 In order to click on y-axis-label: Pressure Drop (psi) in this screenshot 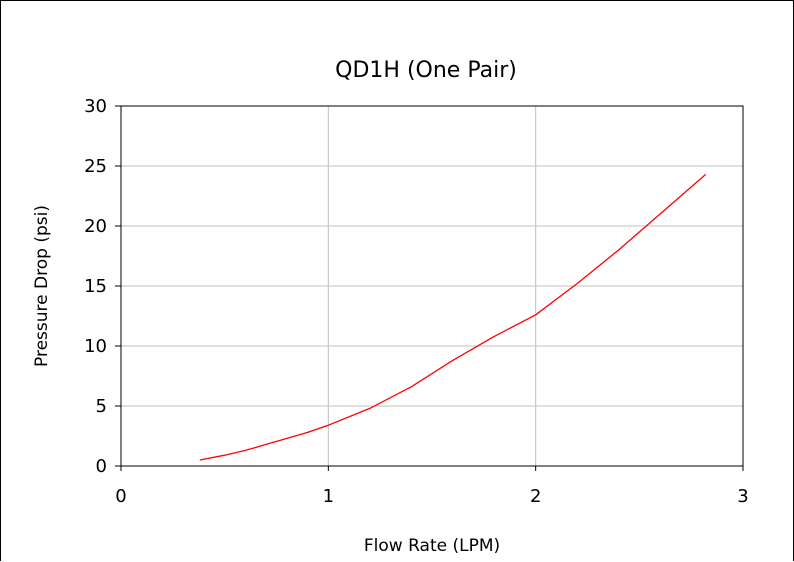, I will do `click(42, 286)`.